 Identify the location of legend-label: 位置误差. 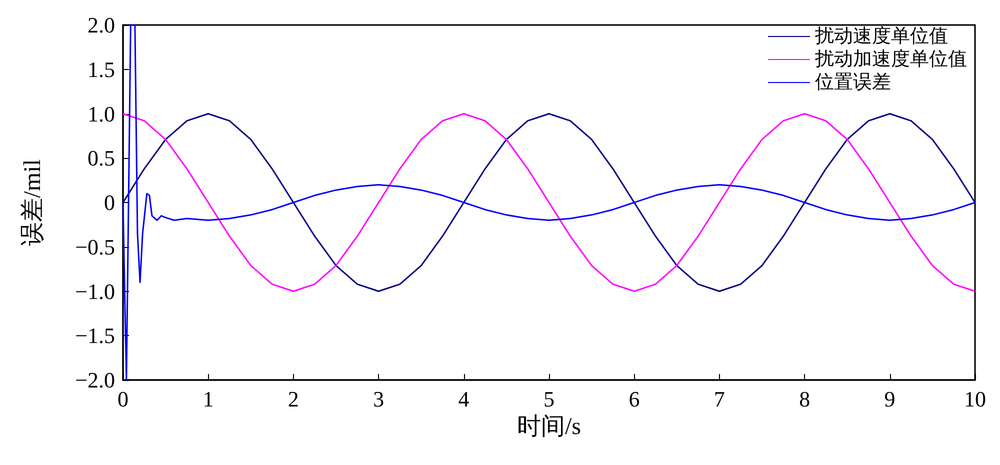
(853, 82).